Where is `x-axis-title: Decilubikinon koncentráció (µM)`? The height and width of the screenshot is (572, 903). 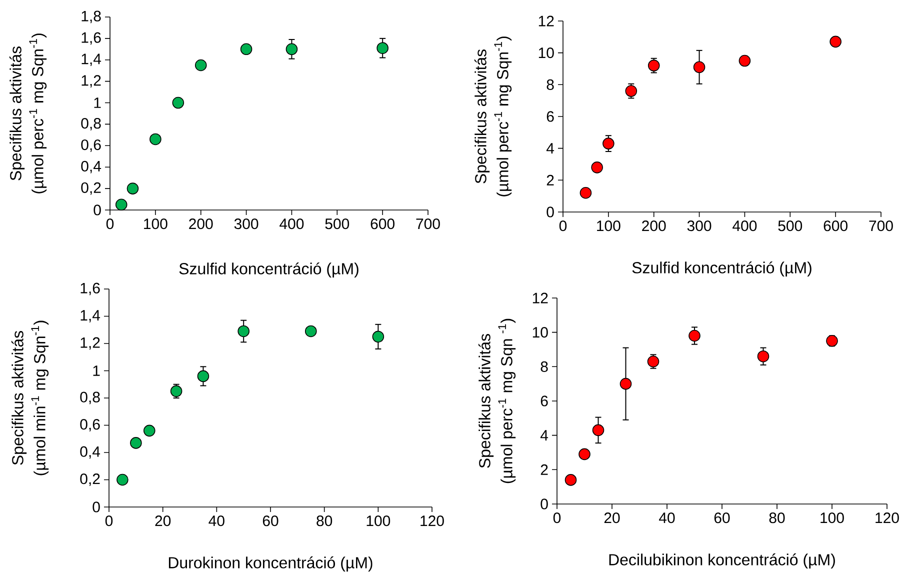 x-axis-title: Decilubikinon koncentráció (µM) is located at coordinates (722, 561).